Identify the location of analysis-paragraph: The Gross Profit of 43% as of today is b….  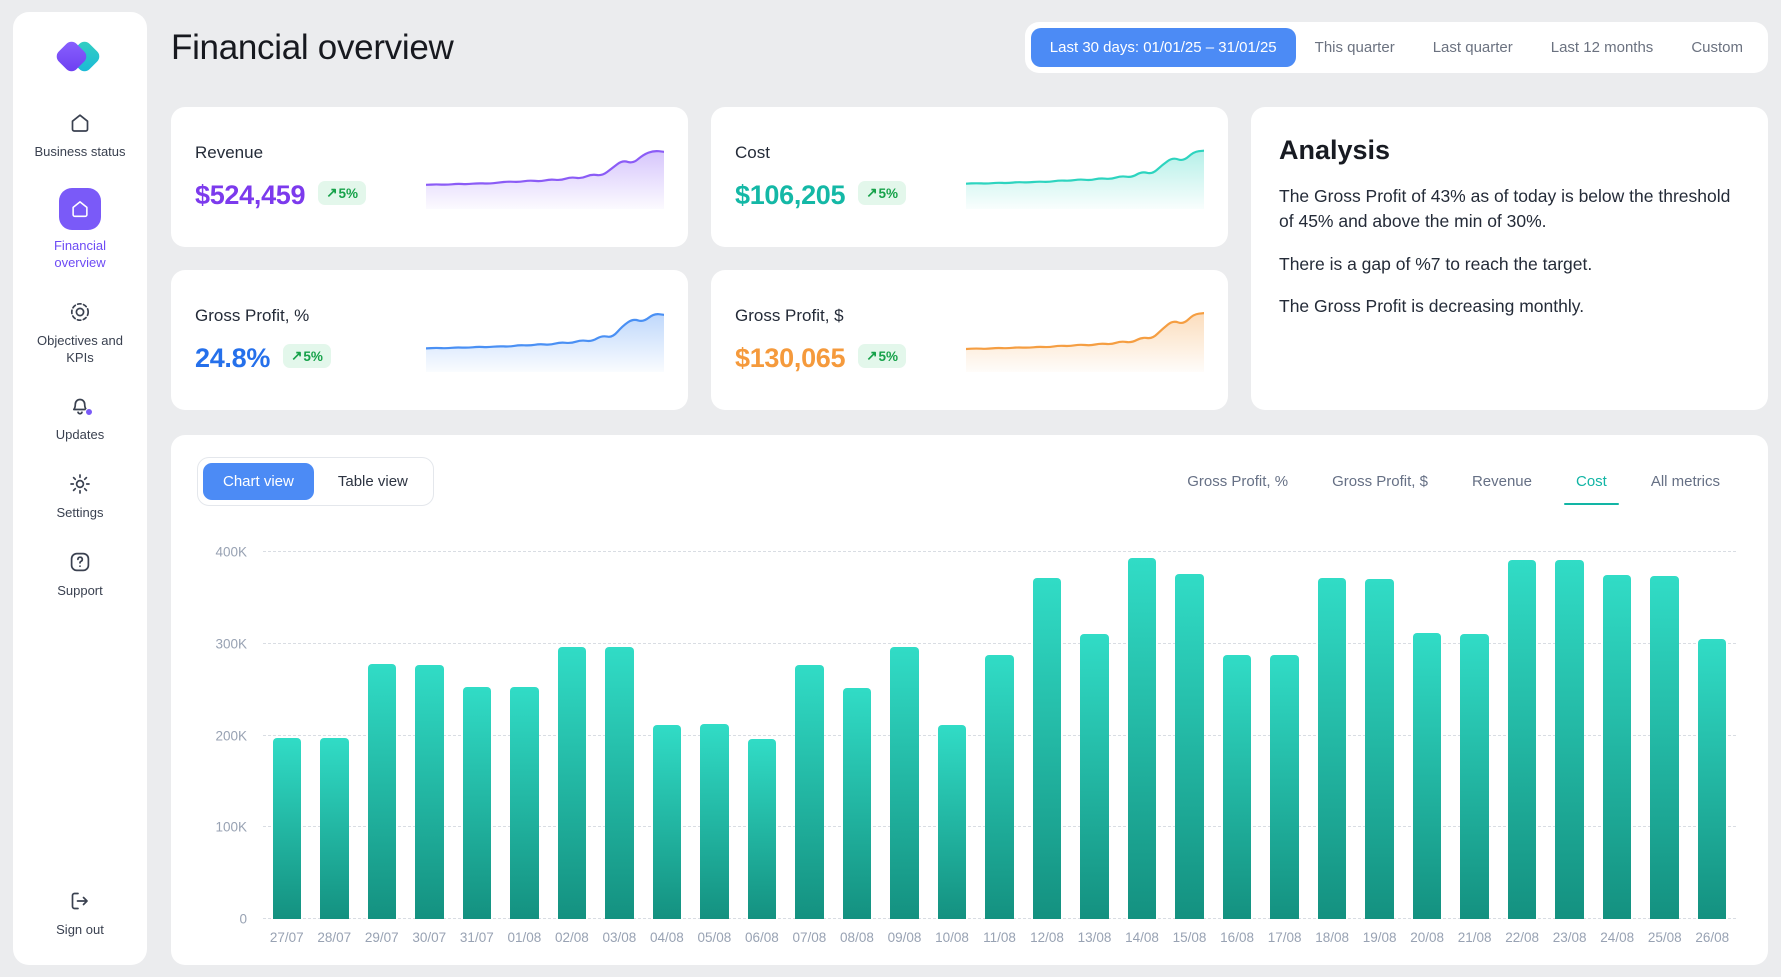
(1505, 209).